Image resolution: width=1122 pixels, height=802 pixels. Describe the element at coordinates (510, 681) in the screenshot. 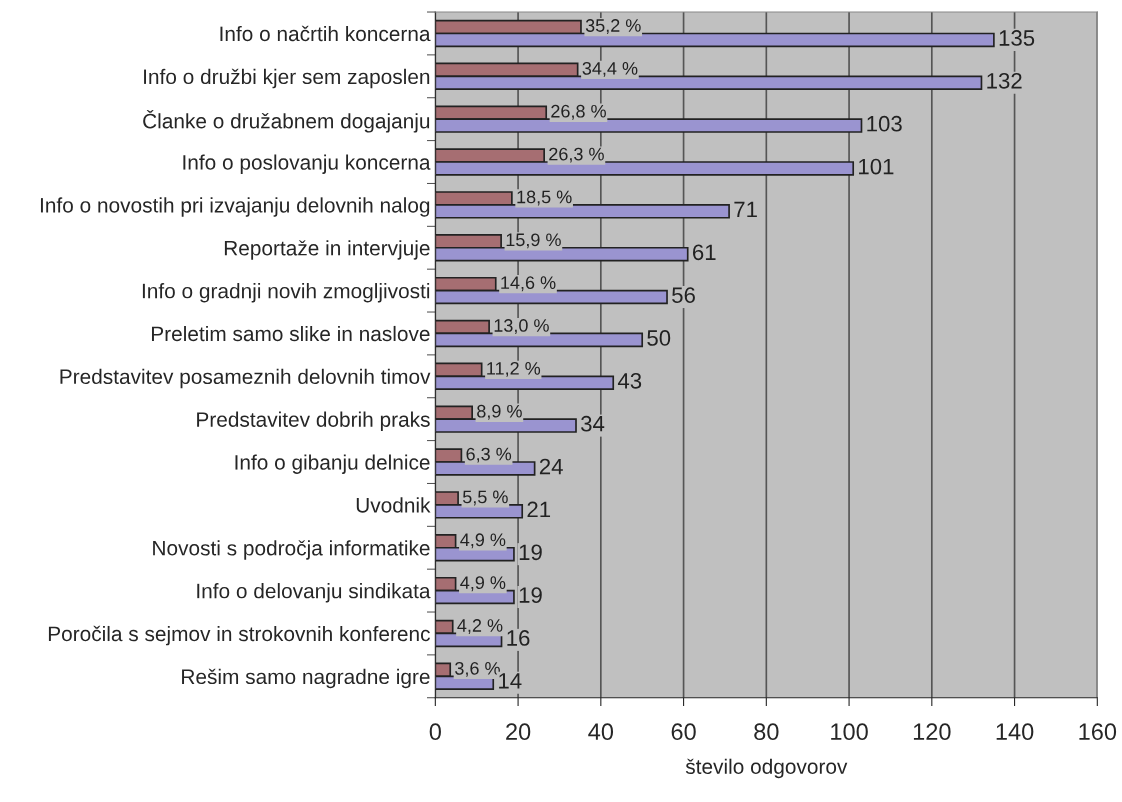

I see `data-label: 14` at that location.